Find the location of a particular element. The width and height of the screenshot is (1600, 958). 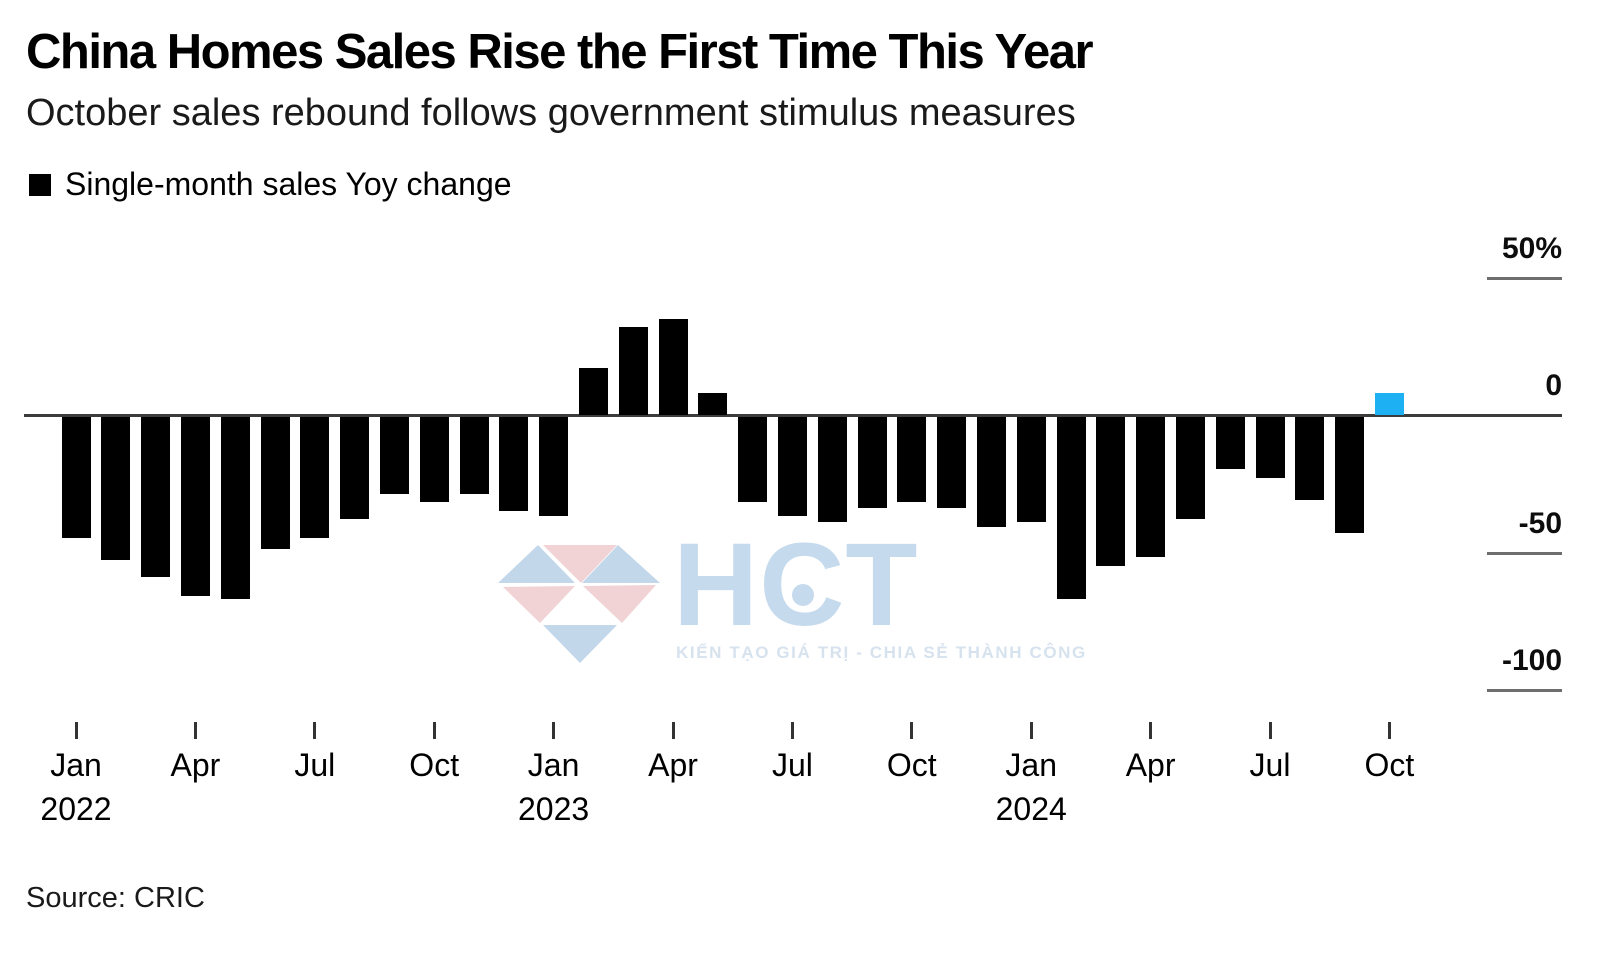

bar-jun-2022 is located at coordinates (275, 483).